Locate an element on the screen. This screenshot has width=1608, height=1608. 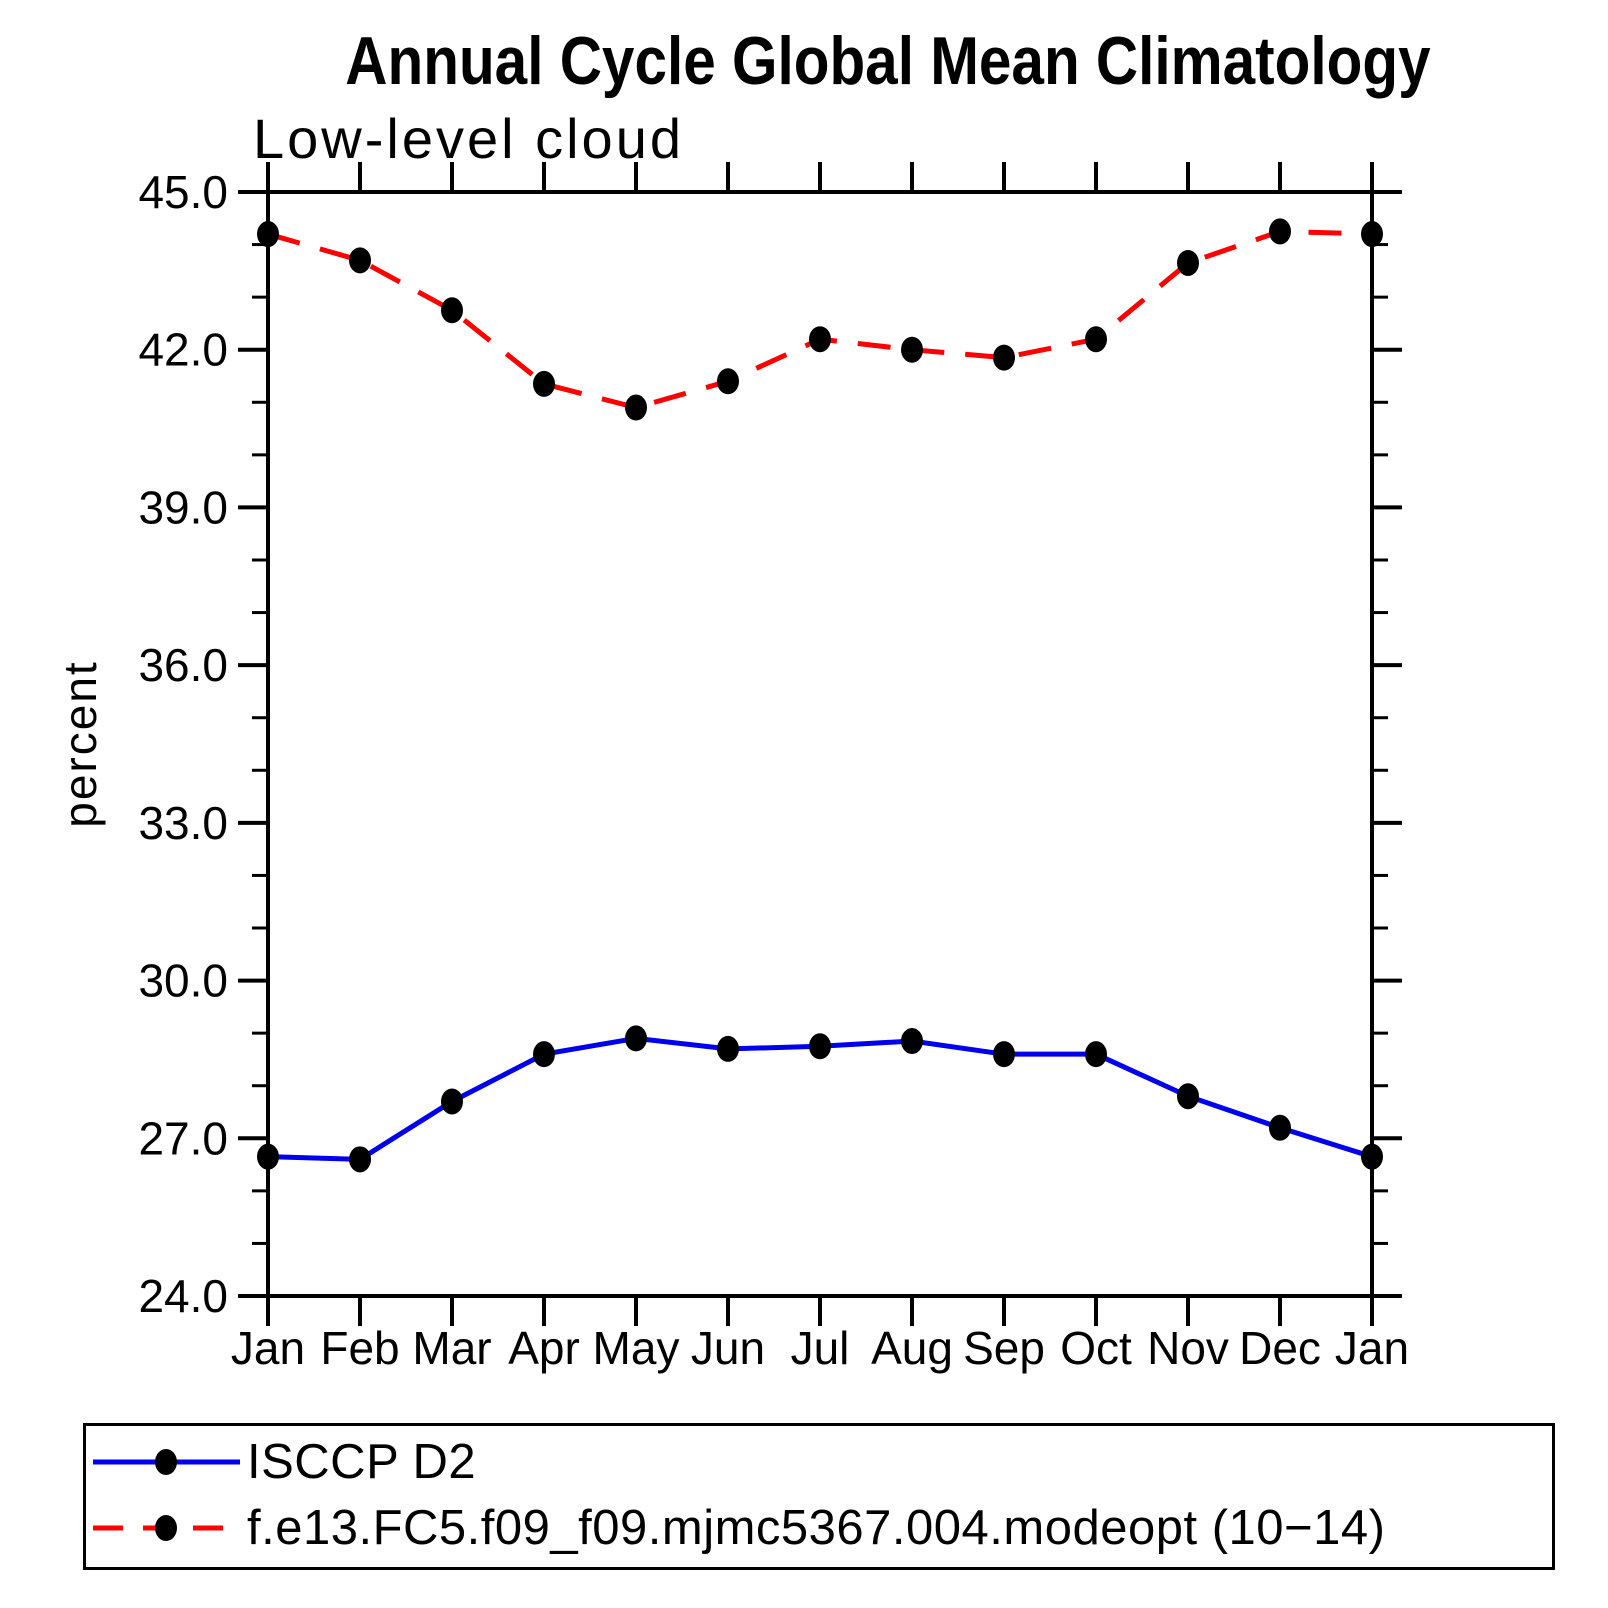
y-tick-label: 30.0 is located at coordinates (183, 981).